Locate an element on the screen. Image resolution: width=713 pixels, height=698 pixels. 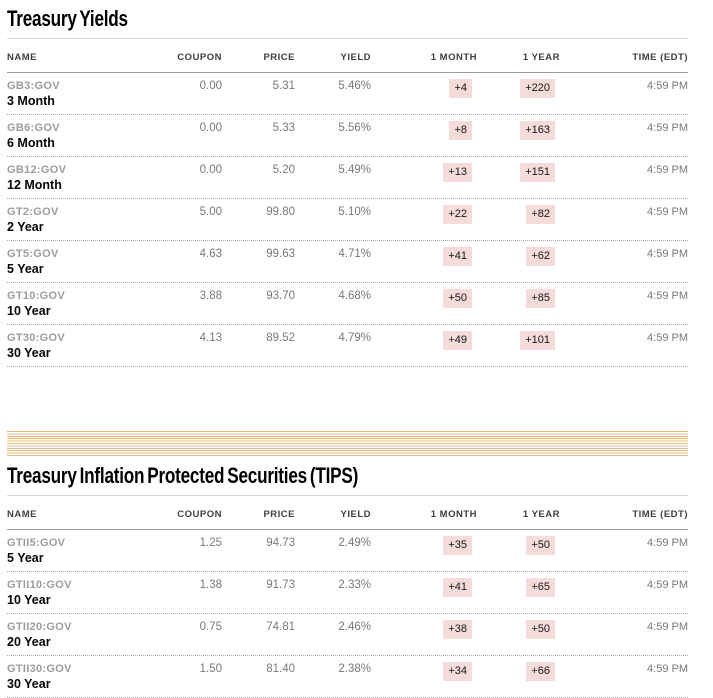
one-year-change-badge: +65 is located at coordinates (540, 587).